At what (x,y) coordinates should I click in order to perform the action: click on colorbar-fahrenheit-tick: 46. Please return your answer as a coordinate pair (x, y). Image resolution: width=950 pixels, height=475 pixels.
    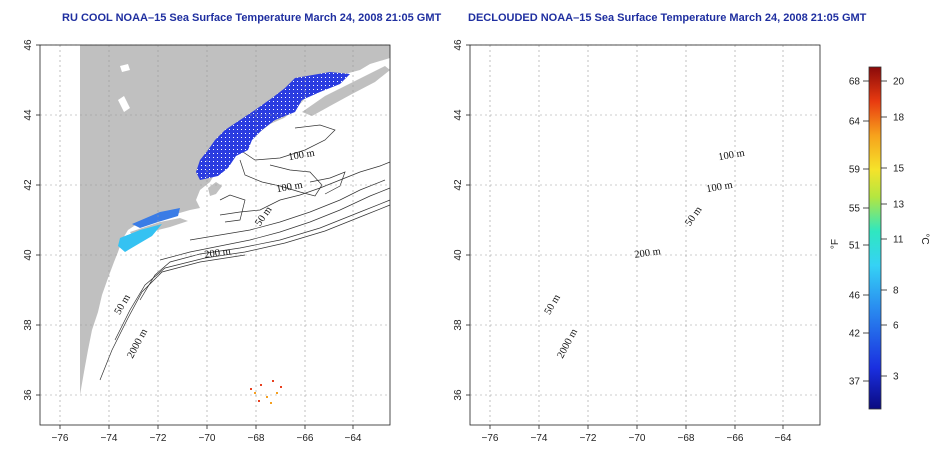
    Looking at the image, I should click on (855, 296).